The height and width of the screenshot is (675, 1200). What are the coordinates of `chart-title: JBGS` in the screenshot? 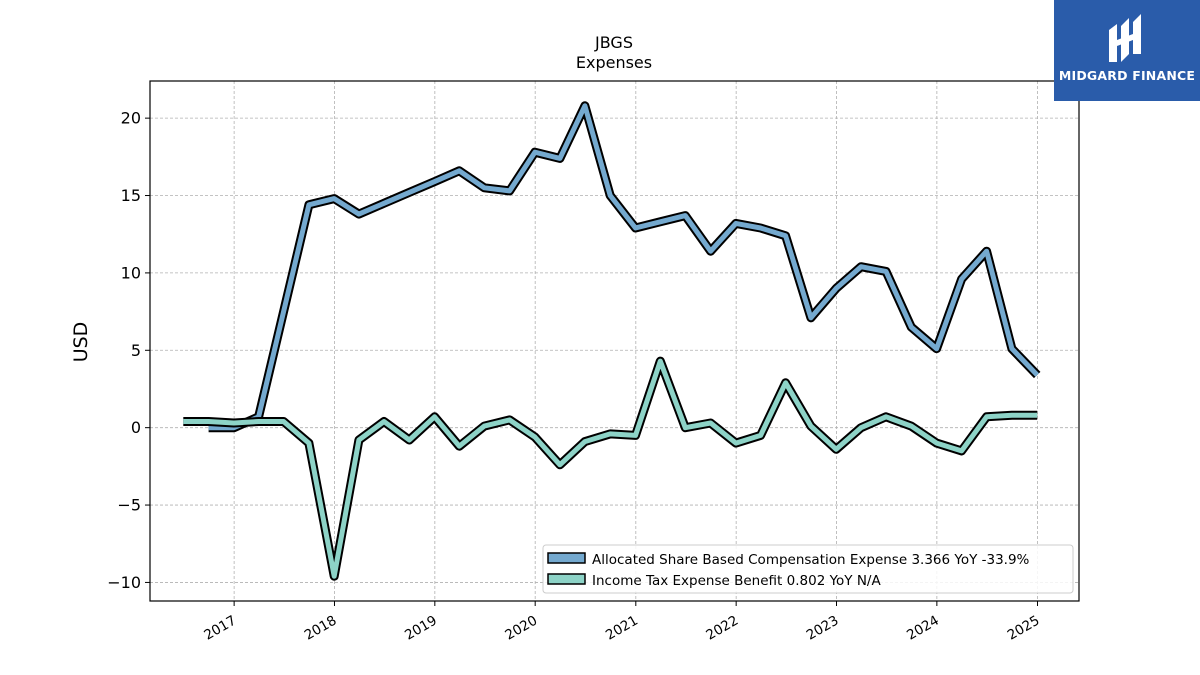 It's located at (613, 42).